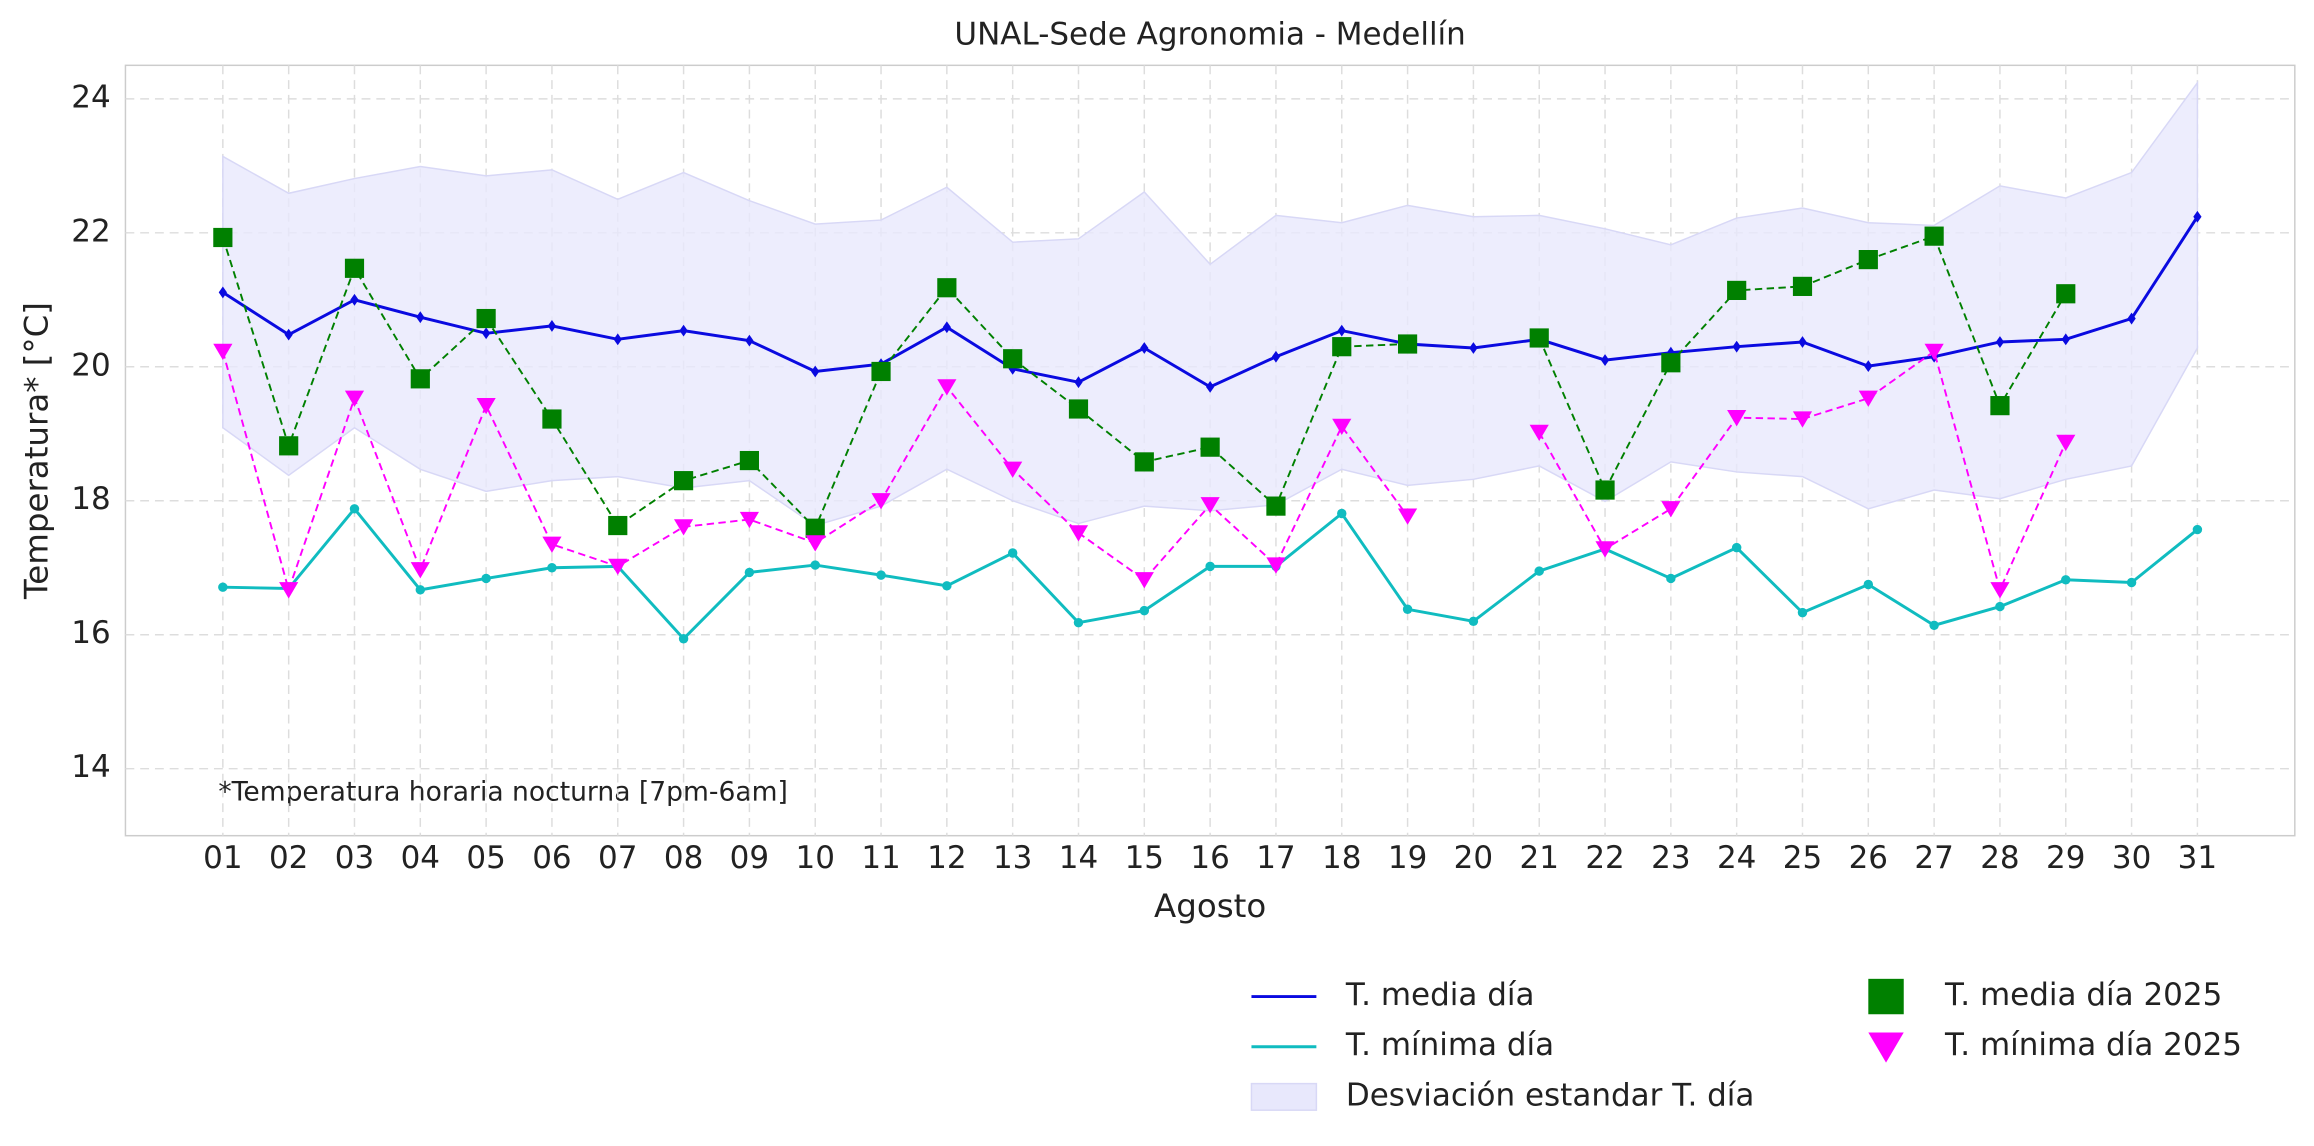 The width and height of the screenshot is (2314, 1146). Describe the element at coordinates (814, 858) in the screenshot. I see `x-tick-label: 10` at that location.